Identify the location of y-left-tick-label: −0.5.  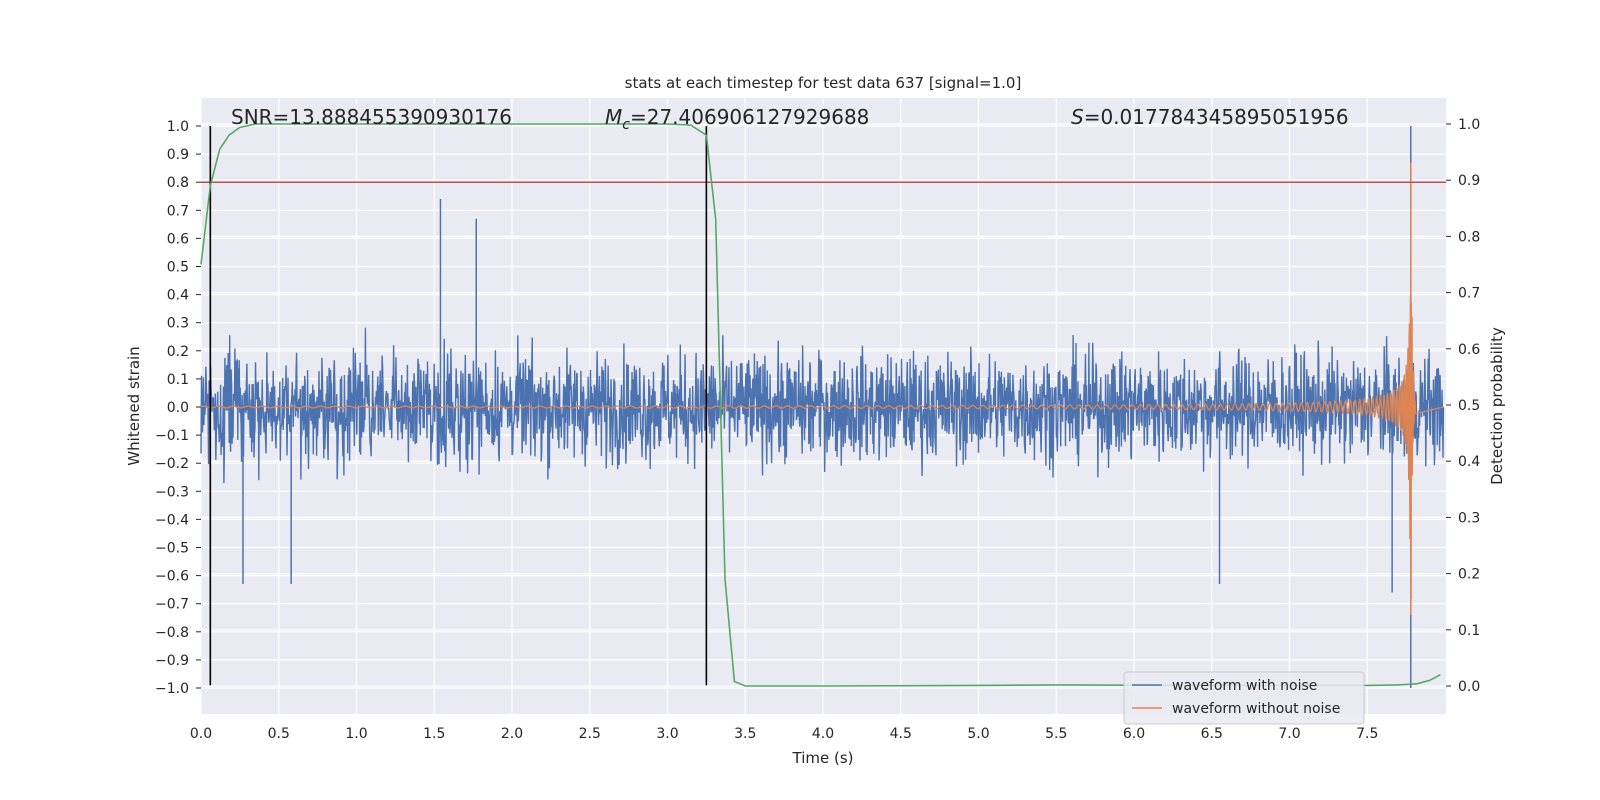
(172, 549).